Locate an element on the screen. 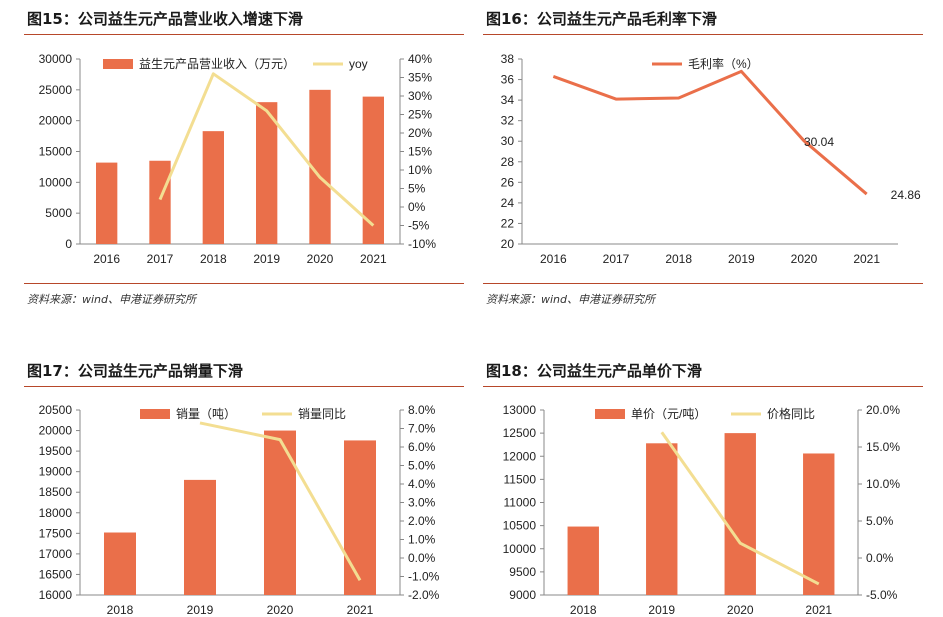 This screenshot has height=617, width=943. right-tick-label: 15.0% is located at coordinates (883, 447).